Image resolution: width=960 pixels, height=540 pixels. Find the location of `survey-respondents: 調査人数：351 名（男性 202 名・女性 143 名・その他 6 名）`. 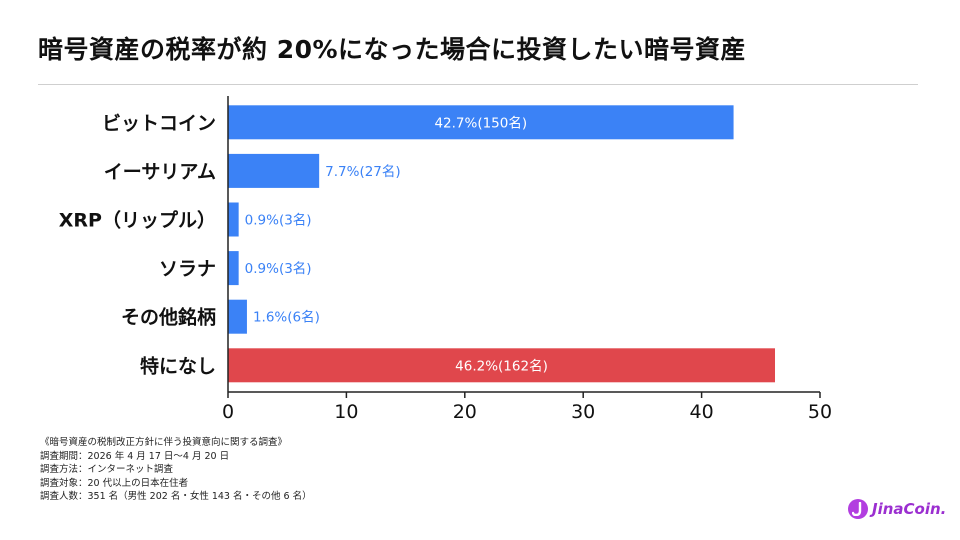

survey-respondents: 調査人数：351 名（男性 202 名・女性 143 名・その他 6 名） is located at coordinates (176, 496).